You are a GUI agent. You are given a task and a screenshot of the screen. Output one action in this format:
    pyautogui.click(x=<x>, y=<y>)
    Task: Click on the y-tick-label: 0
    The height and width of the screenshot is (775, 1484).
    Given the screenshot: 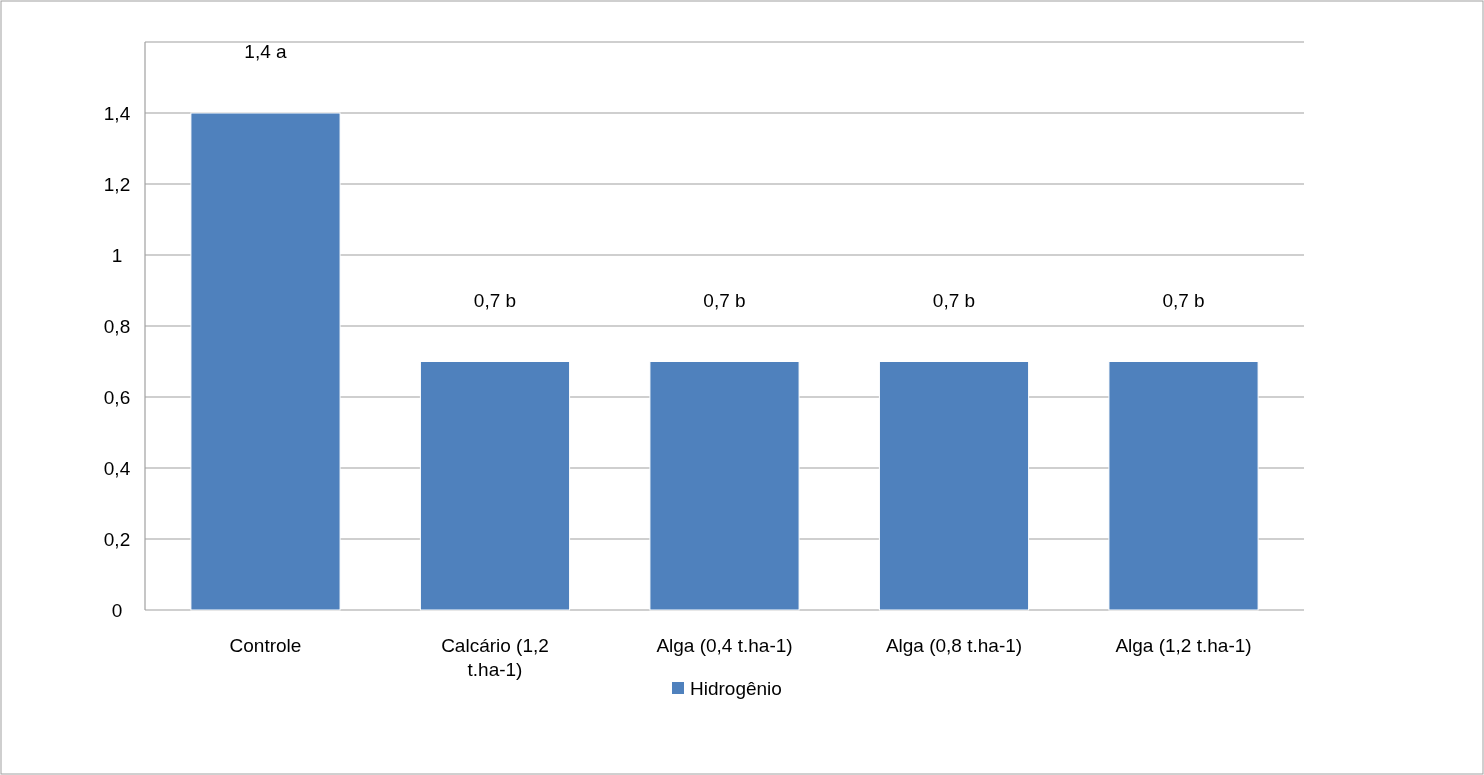 What is the action you would take?
    pyautogui.click(x=117, y=610)
    